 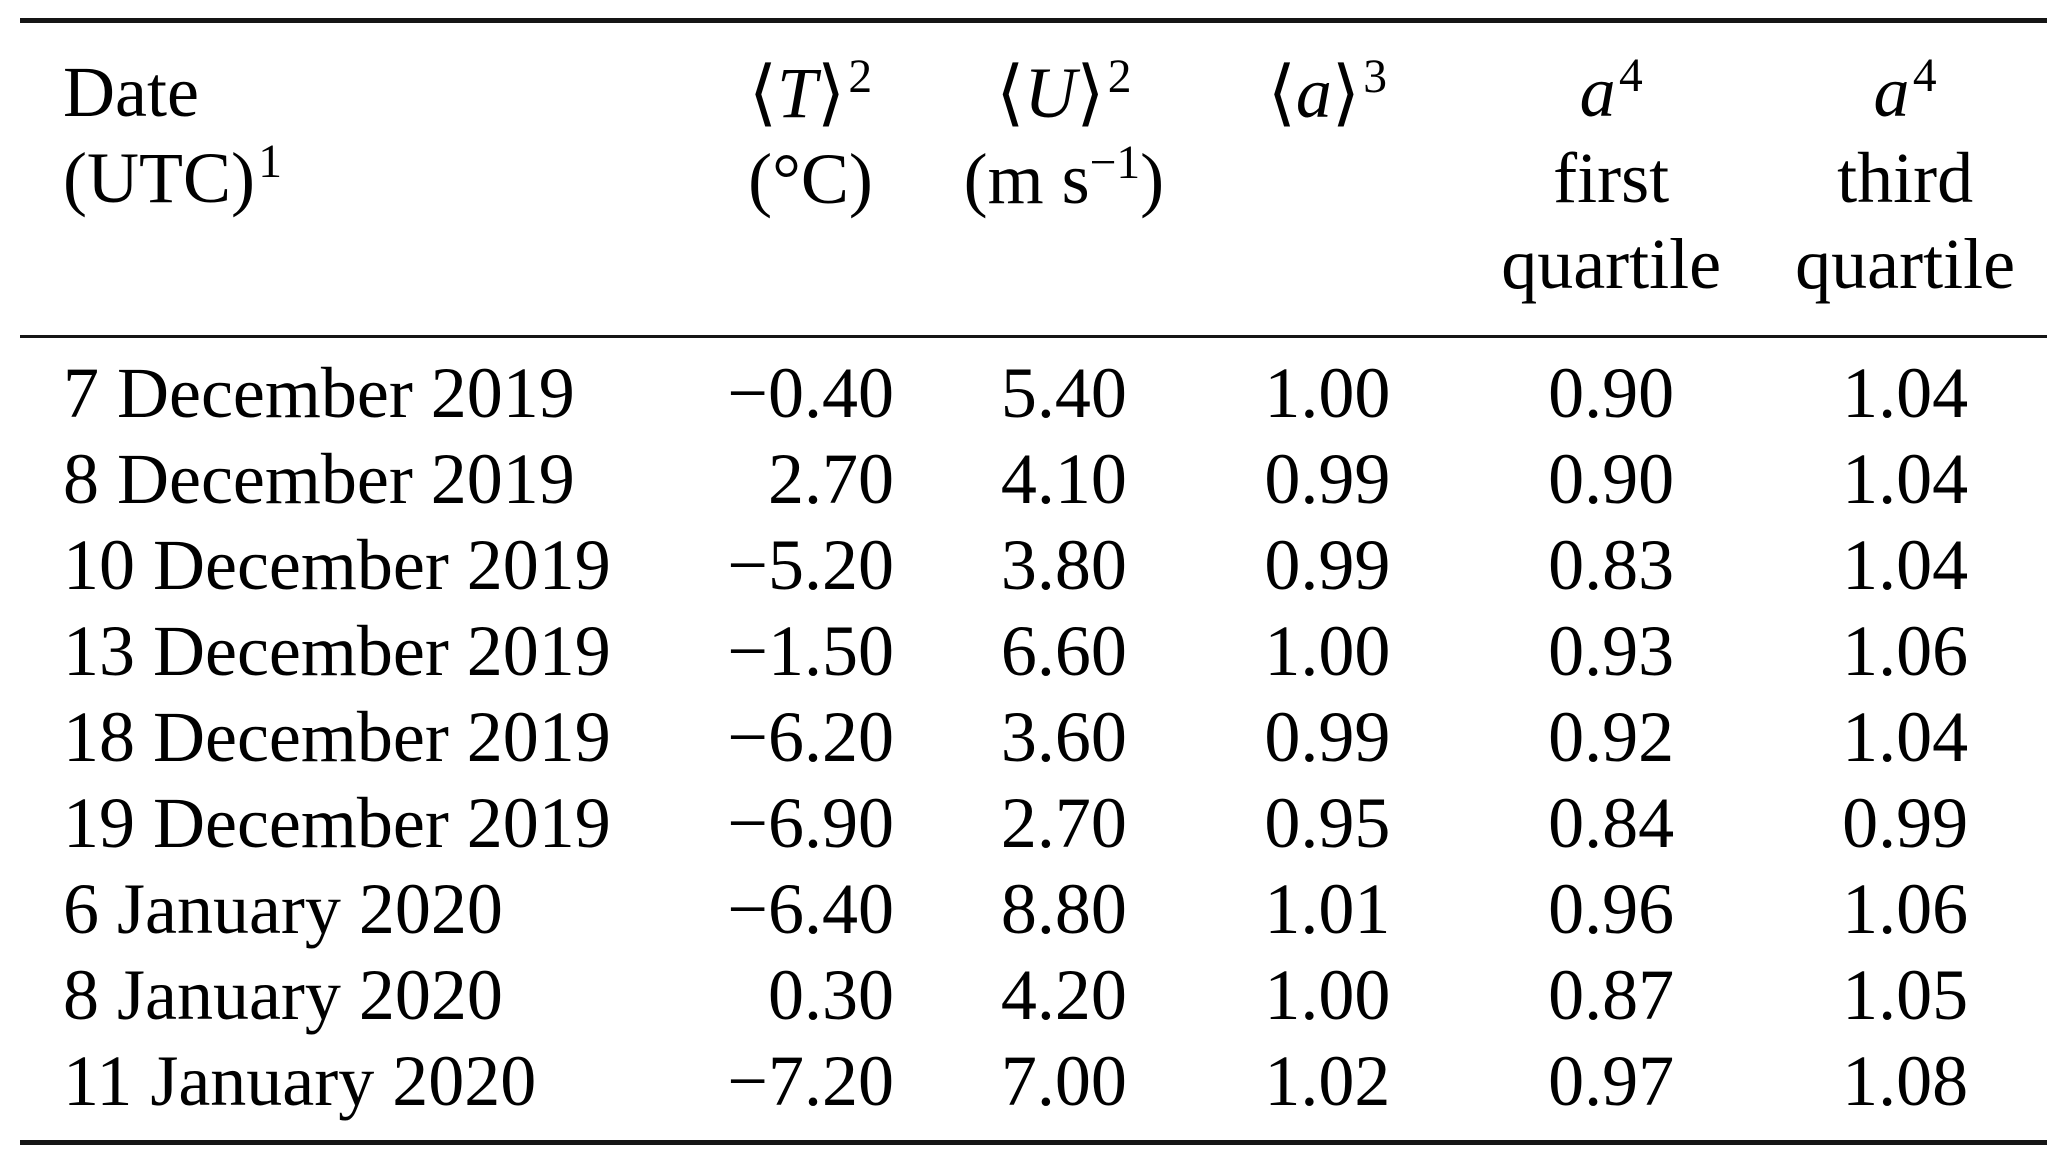 What do you see at coordinates (796, 93) in the screenshot?
I see `math-var-T: T` at bounding box center [796, 93].